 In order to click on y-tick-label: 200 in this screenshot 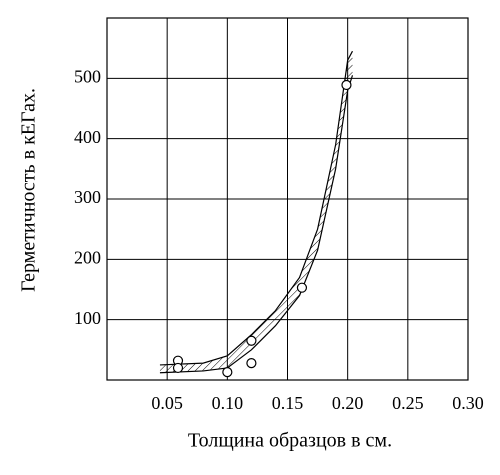, I will do `click(87, 257)`.